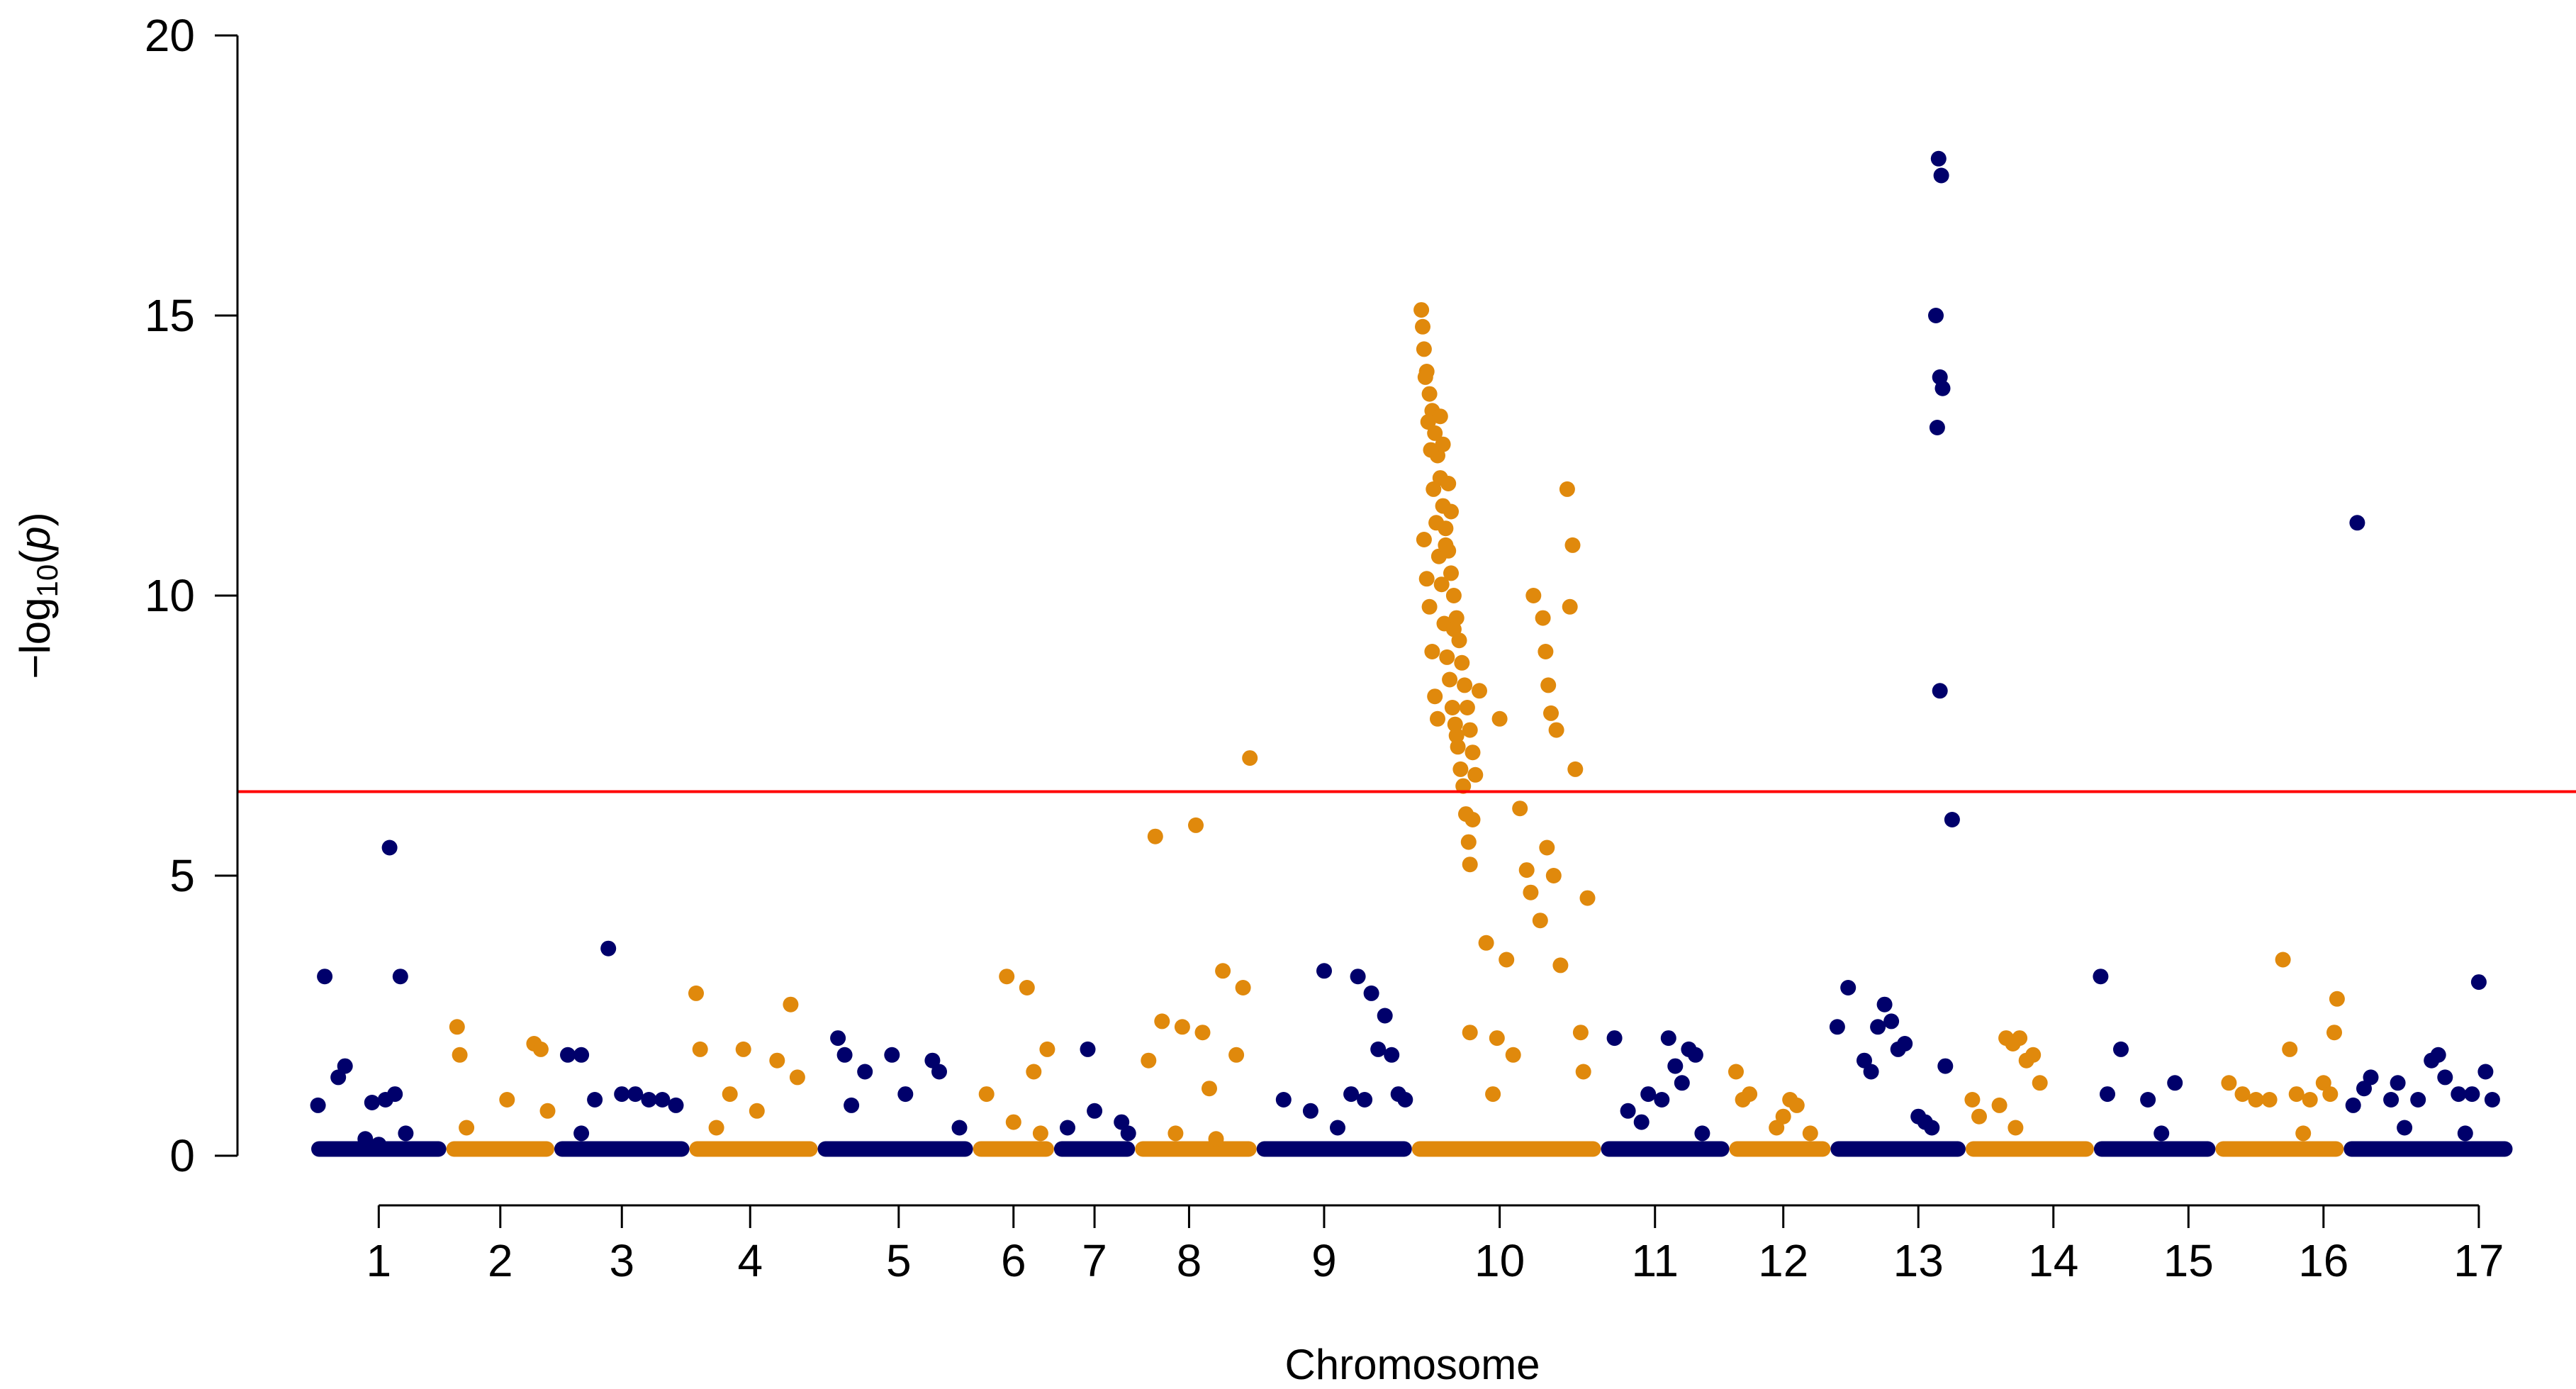 The width and height of the screenshot is (2576, 1389). I want to click on y-tick-label: 0, so click(182, 1155).